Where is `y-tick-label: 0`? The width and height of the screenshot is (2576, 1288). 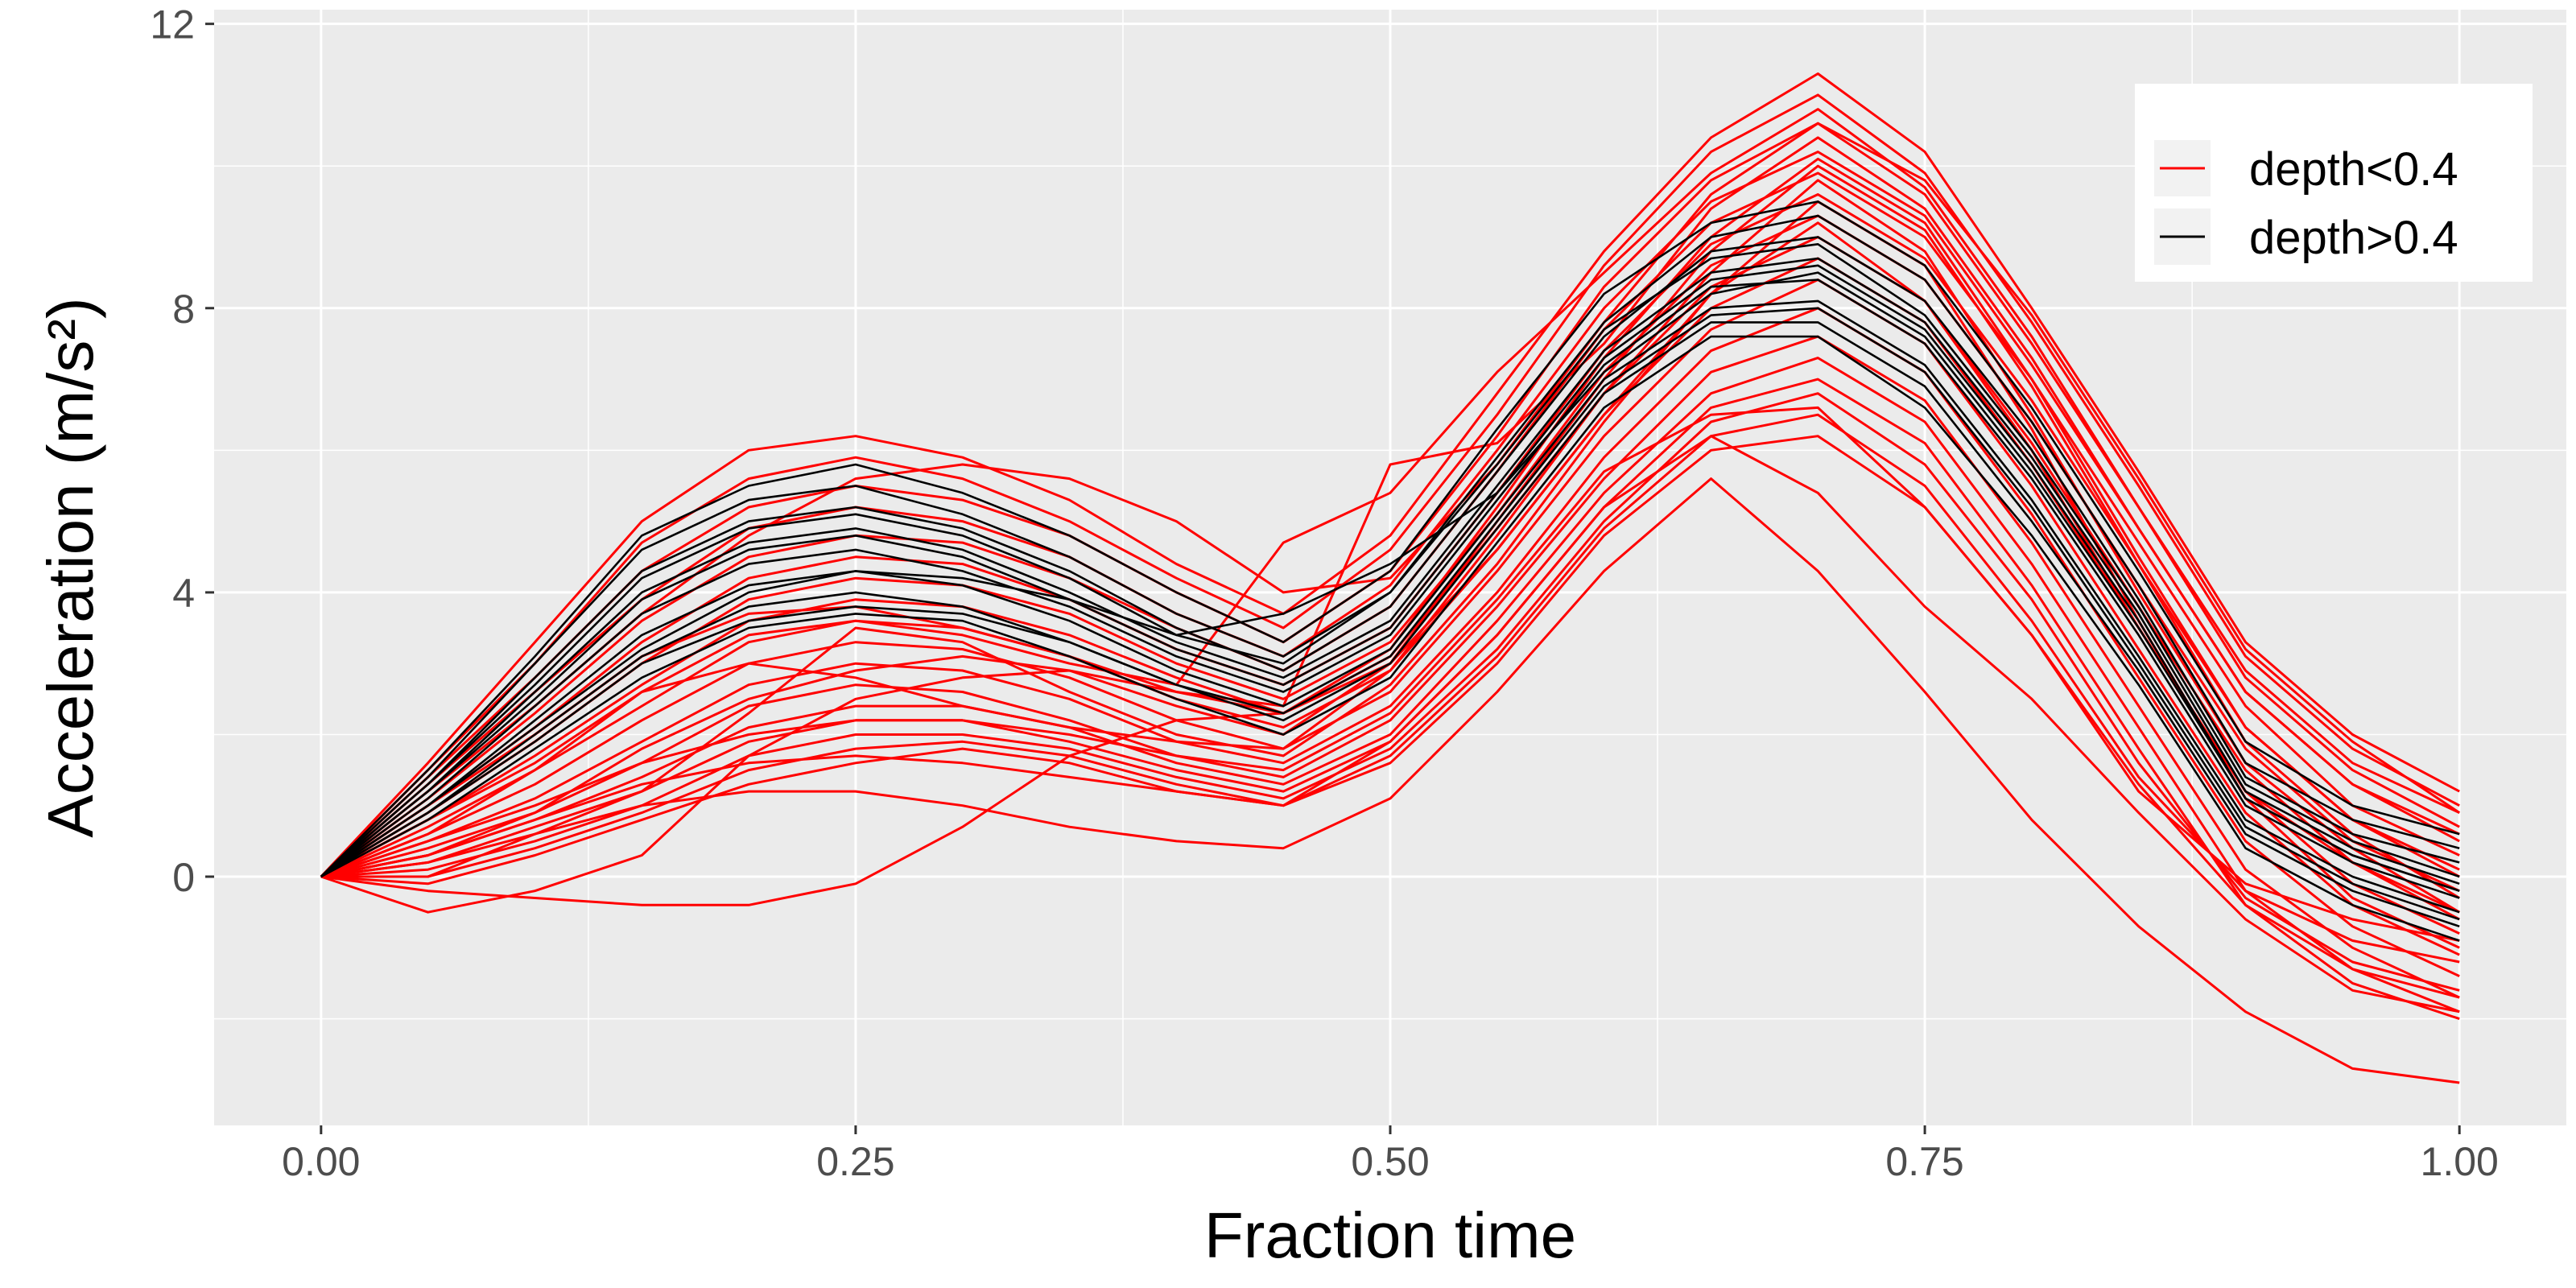 y-tick-label: 0 is located at coordinates (183, 877).